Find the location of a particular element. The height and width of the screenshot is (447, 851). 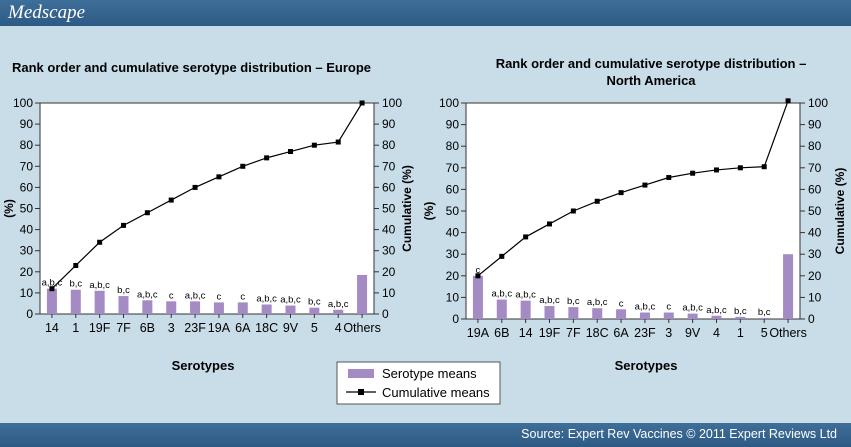

medscape-logo: Medscape is located at coordinates (47, 12).